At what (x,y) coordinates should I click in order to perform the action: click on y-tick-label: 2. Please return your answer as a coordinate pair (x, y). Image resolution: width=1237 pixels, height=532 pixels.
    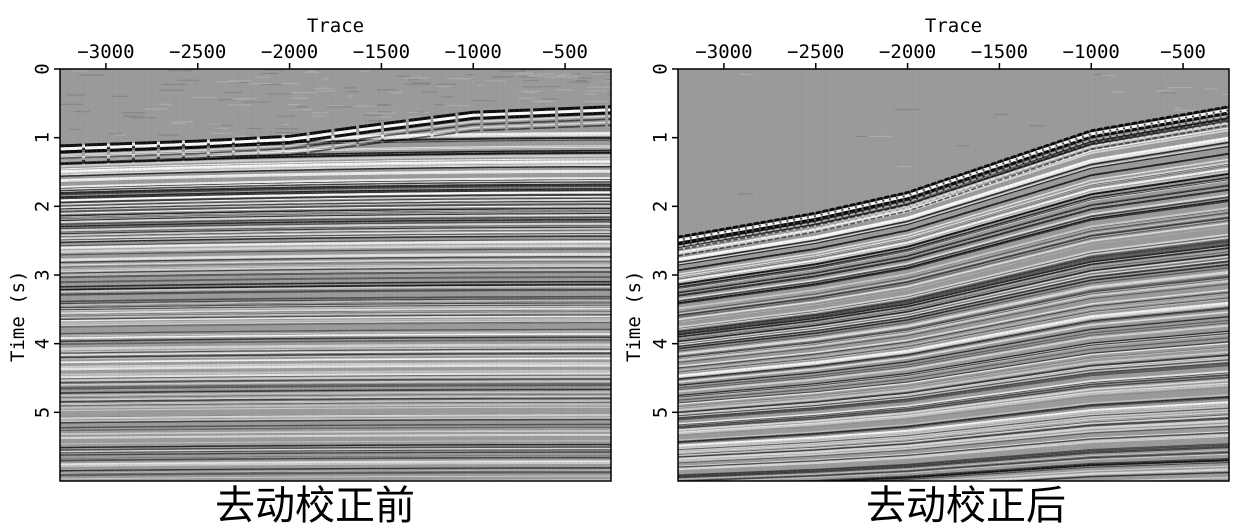
    Looking at the image, I should click on (43, 206).